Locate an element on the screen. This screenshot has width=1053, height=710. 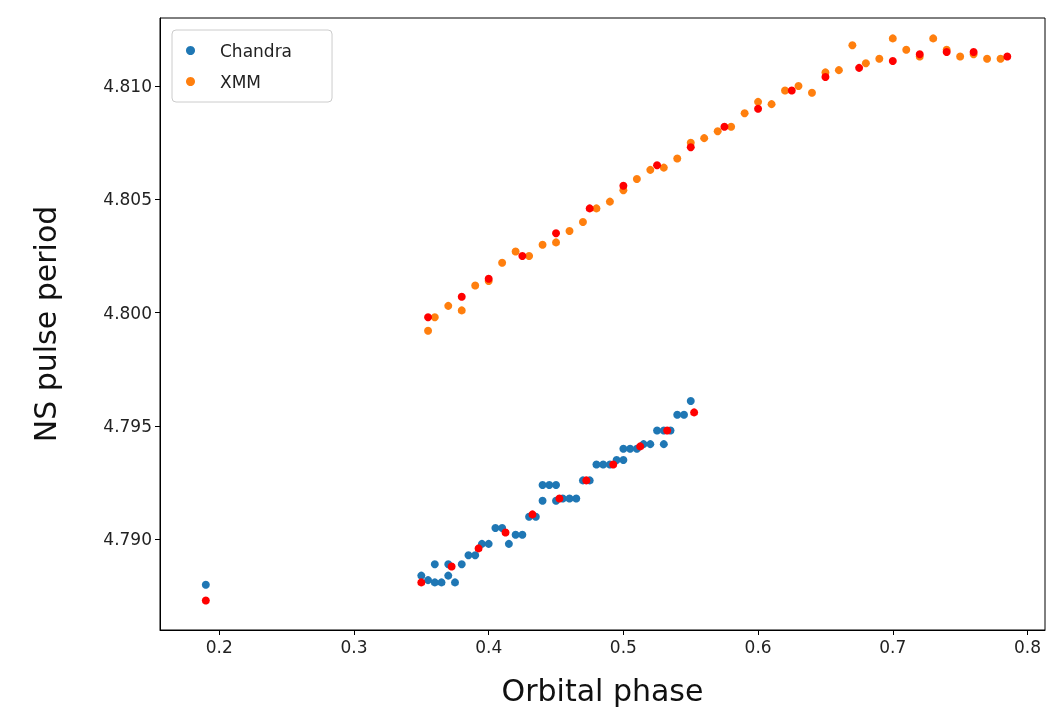
x-tick-label: 0.8 is located at coordinates (1027, 646).